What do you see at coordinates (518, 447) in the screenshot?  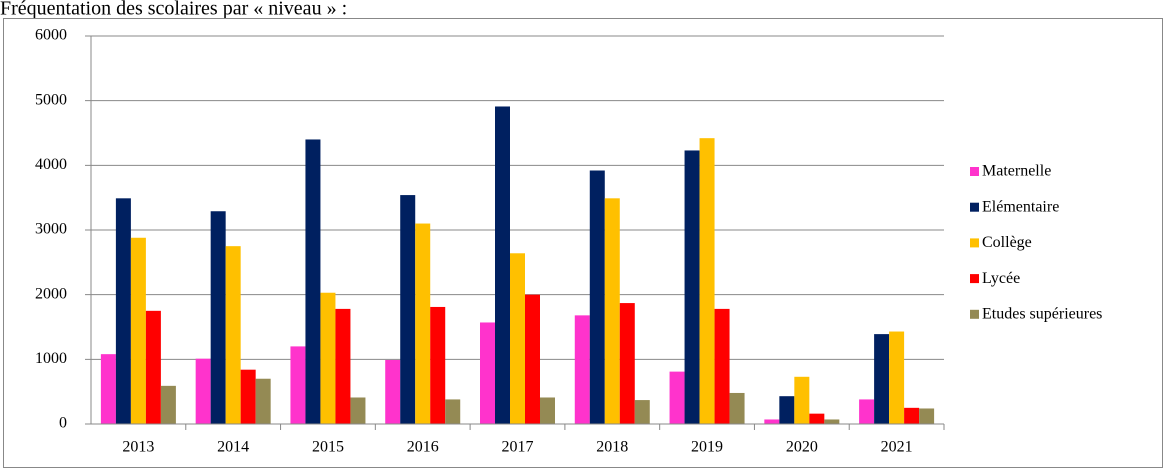 I see `x-tick-label: 2017` at bounding box center [518, 447].